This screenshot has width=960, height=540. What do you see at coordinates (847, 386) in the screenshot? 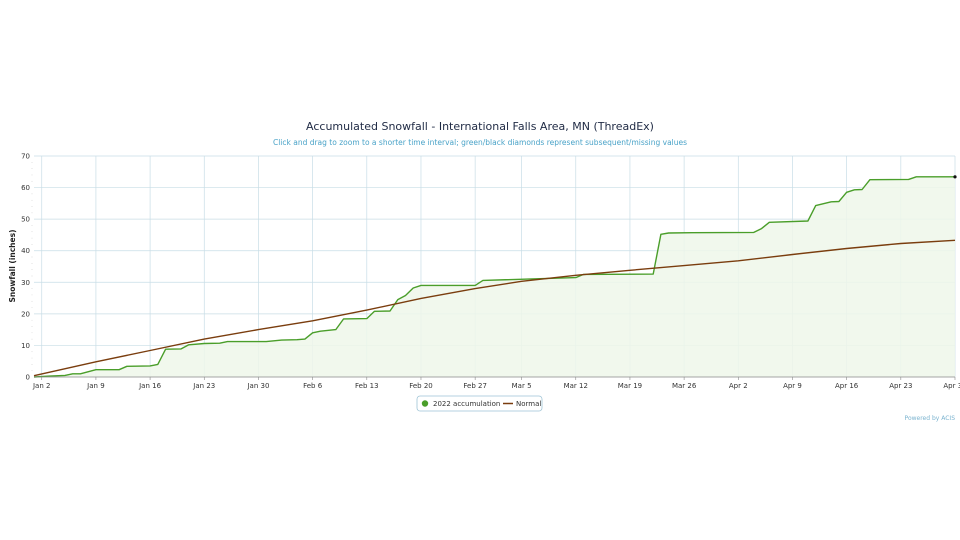
I see `x-tick-label: Apr 16` at bounding box center [847, 386].